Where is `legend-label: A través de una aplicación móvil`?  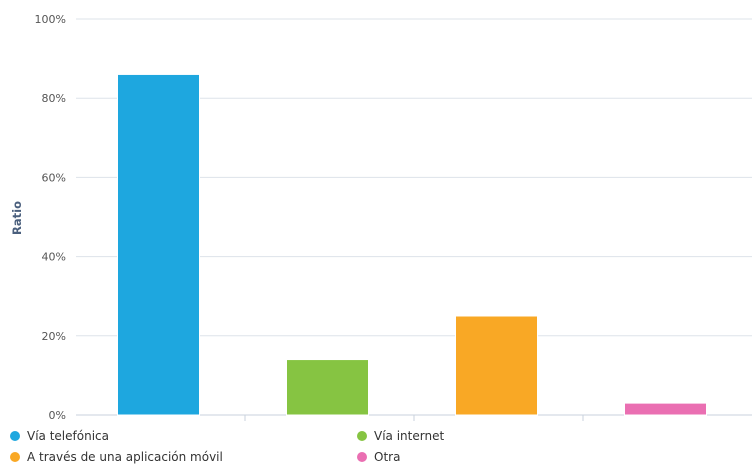
legend-label: A través de una aplicación móvil is located at coordinates (125, 457).